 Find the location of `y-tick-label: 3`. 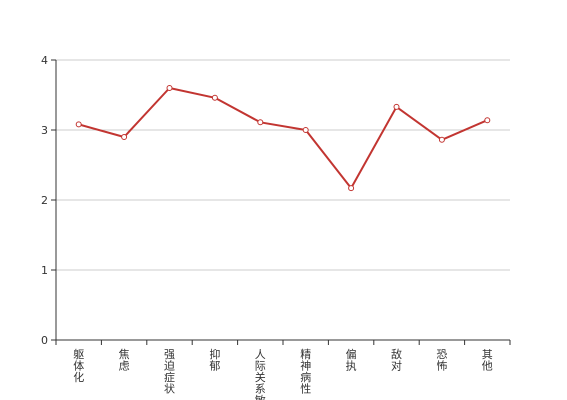

y-tick-label: 3 is located at coordinates (44, 130).